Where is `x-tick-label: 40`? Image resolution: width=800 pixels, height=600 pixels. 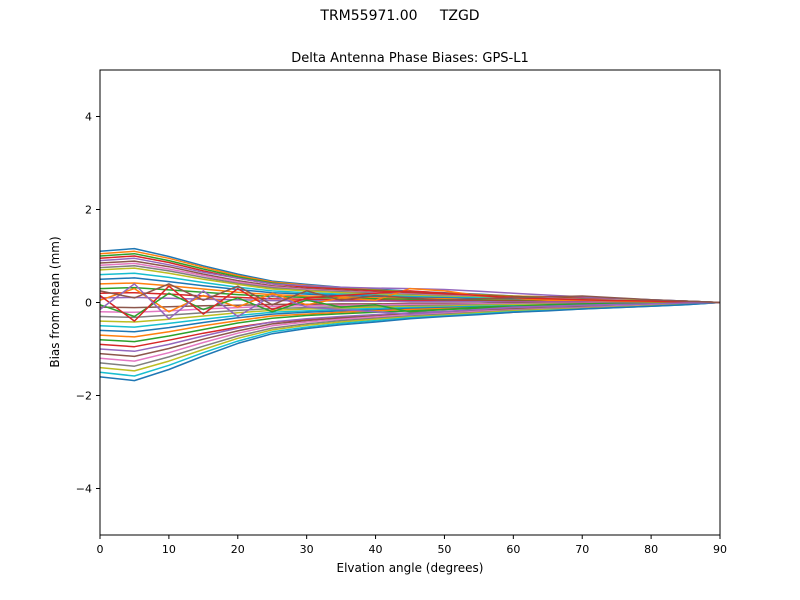
x-tick-label: 40 is located at coordinates (376, 549).